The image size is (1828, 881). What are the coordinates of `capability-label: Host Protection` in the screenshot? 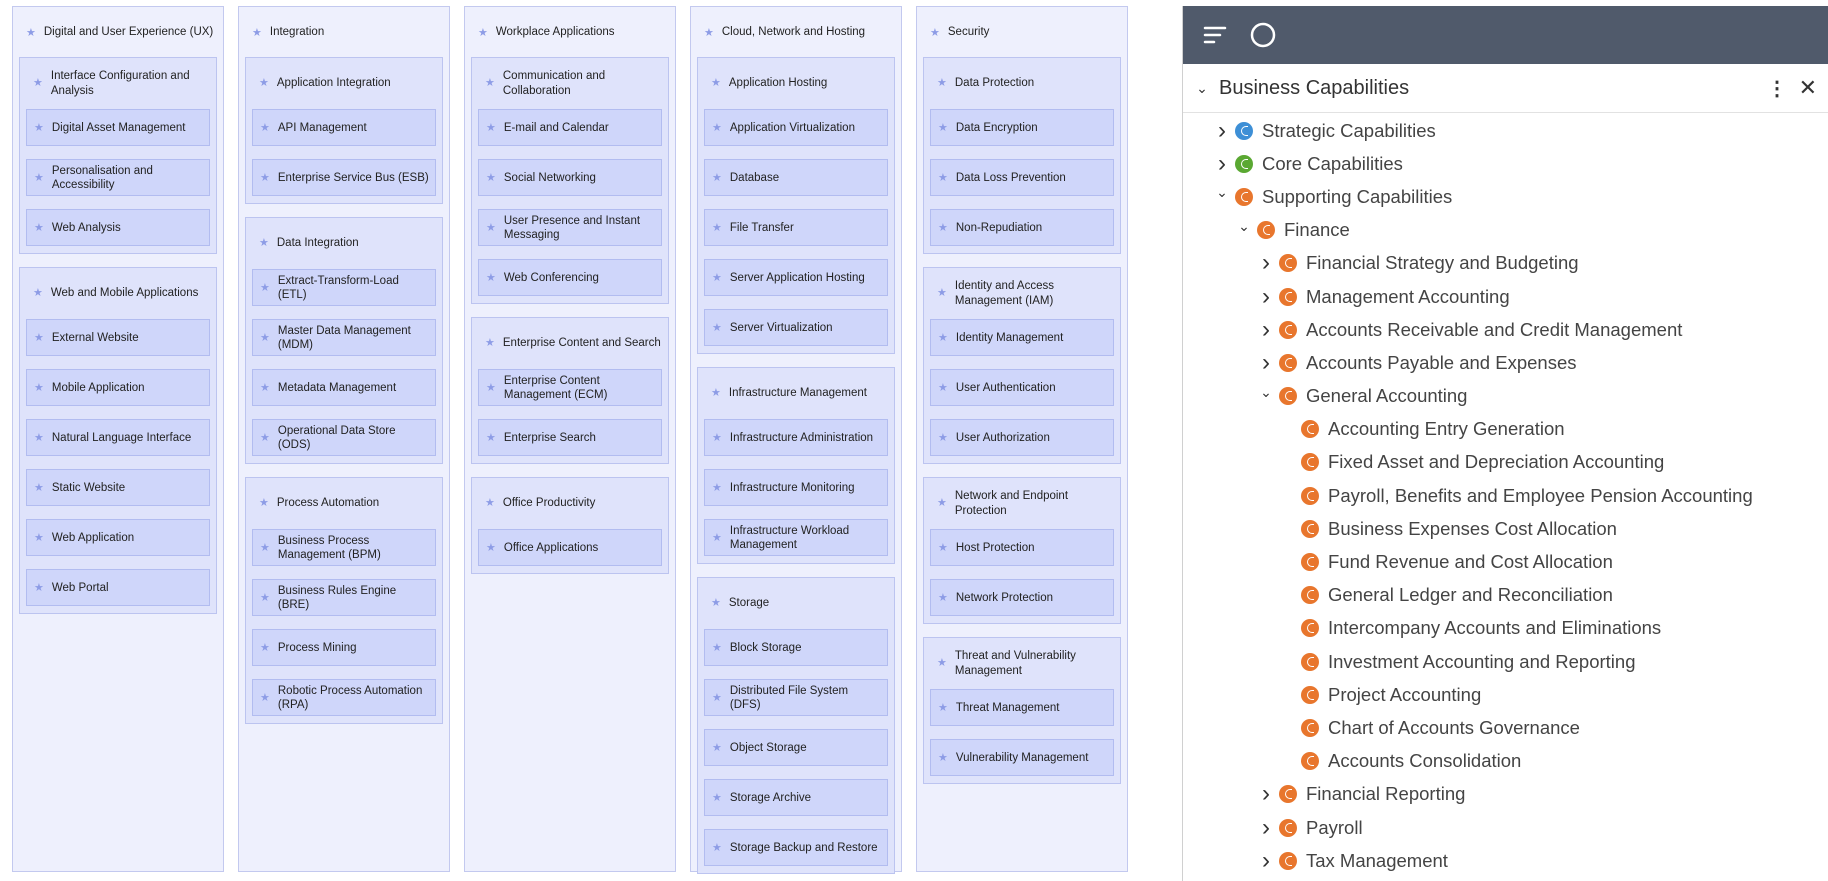 It's located at (995, 547).